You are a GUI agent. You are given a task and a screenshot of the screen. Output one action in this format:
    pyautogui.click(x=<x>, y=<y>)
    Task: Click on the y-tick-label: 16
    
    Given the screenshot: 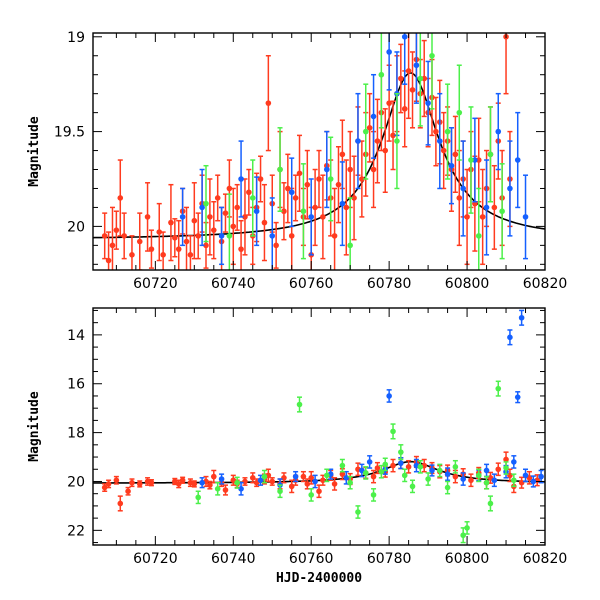 What is the action you would take?
    pyautogui.click(x=76, y=385)
    